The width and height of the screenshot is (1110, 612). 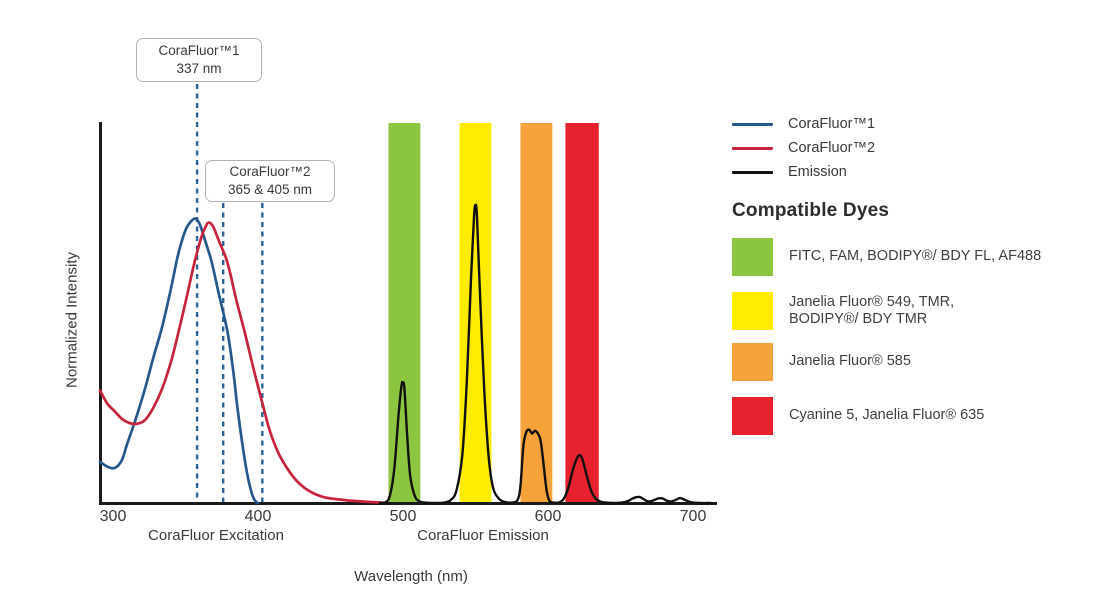 I want to click on emission-curve, so click(x=545, y=354).